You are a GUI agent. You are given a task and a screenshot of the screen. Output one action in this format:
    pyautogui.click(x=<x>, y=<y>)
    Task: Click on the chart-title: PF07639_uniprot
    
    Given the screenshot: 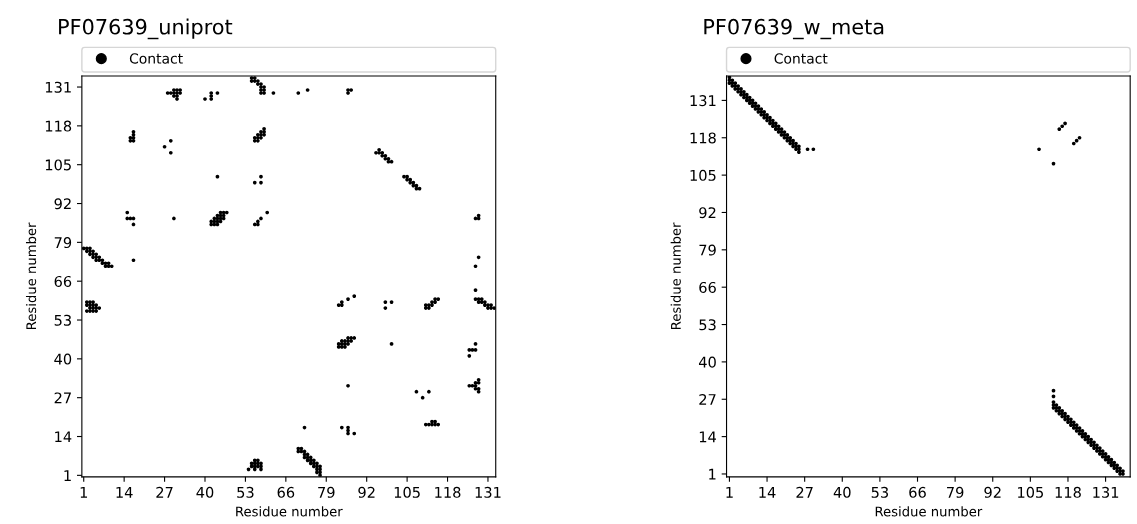 What is the action you would take?
    pyautogui.click(x=146, y=29)
    